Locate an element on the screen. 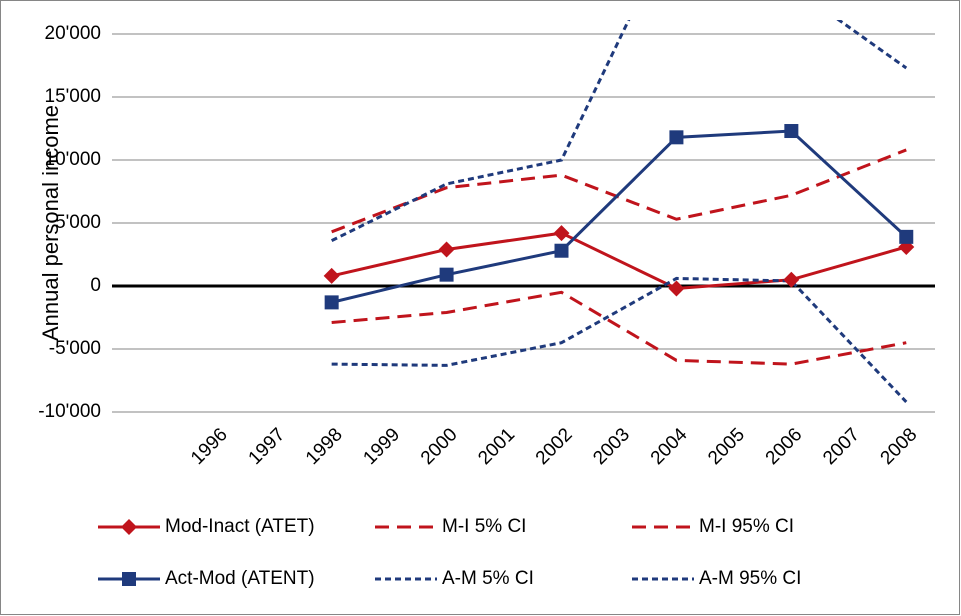 The image size is (961, 616). legend-label: M-I 5% CI is located at coordinates (484, 526).